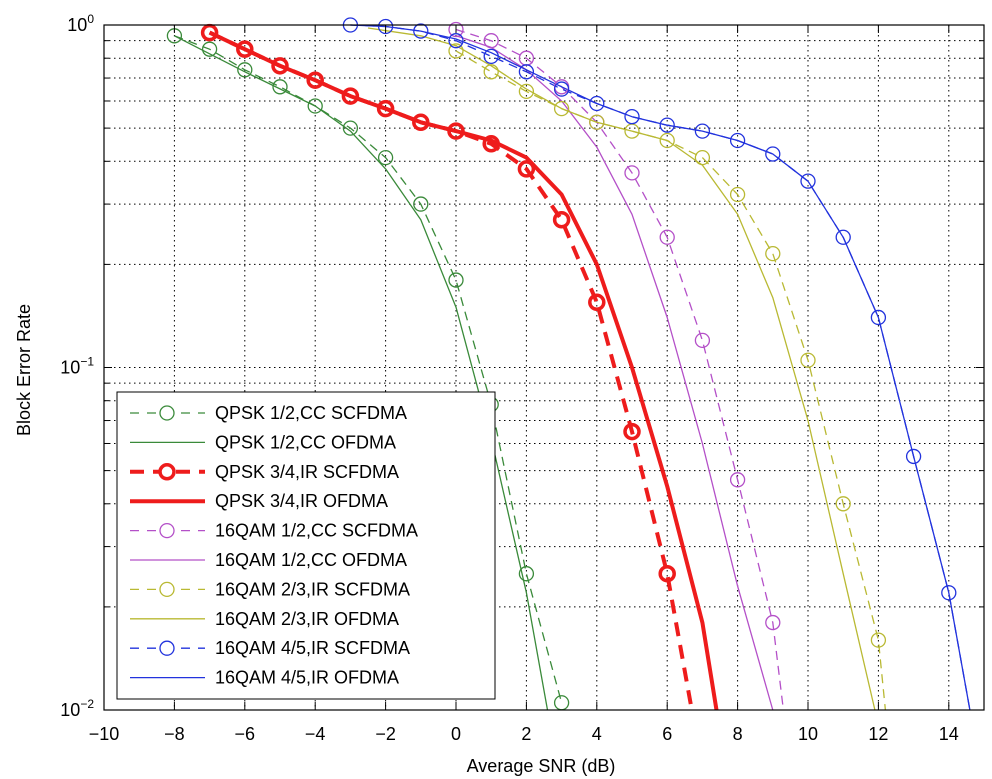 This screenshot has width=992, height=779. I want to click on x-tick-label: −8, so click(174, 734).